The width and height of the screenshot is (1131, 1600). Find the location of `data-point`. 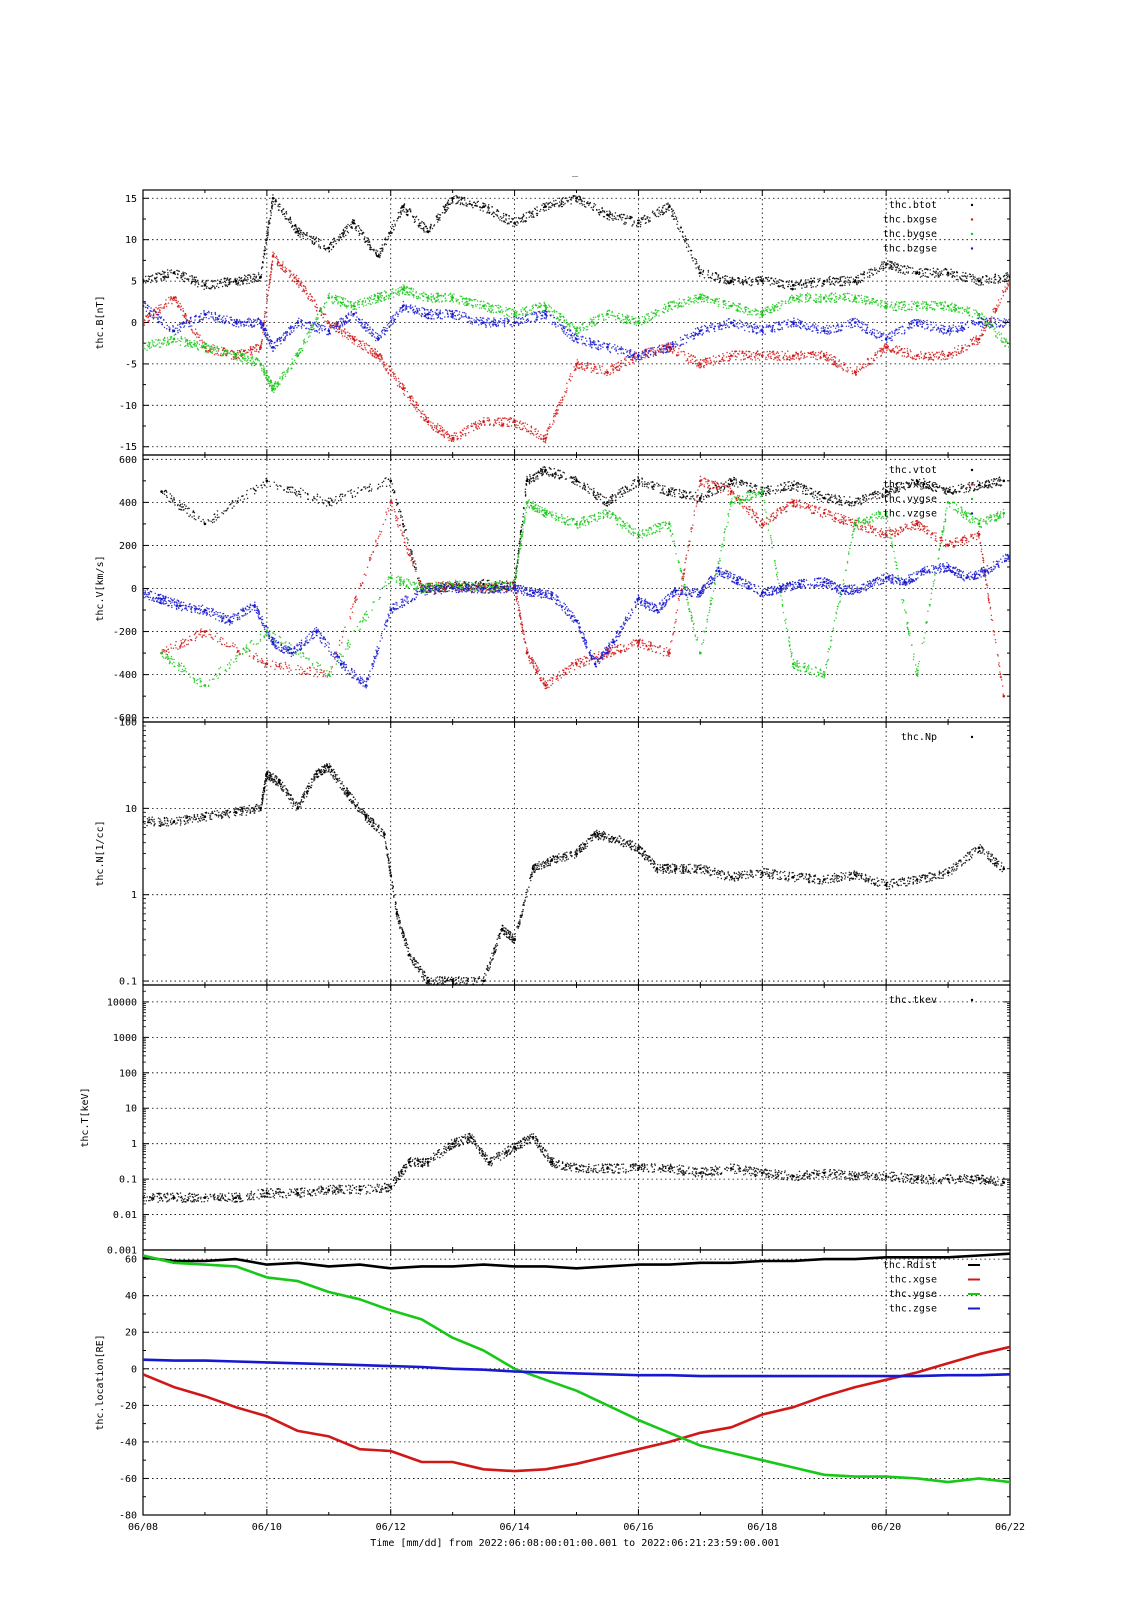

data-point is located at coordinates (948, 273).